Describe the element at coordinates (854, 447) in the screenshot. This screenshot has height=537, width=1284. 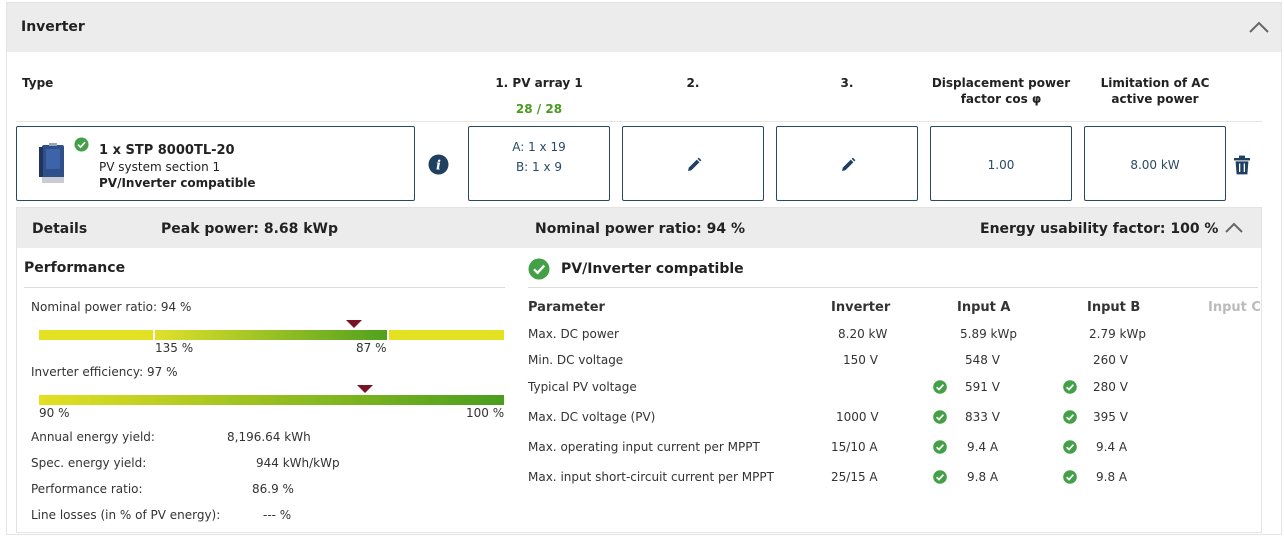
I see `inverter-value: 15/10 A` at that location.